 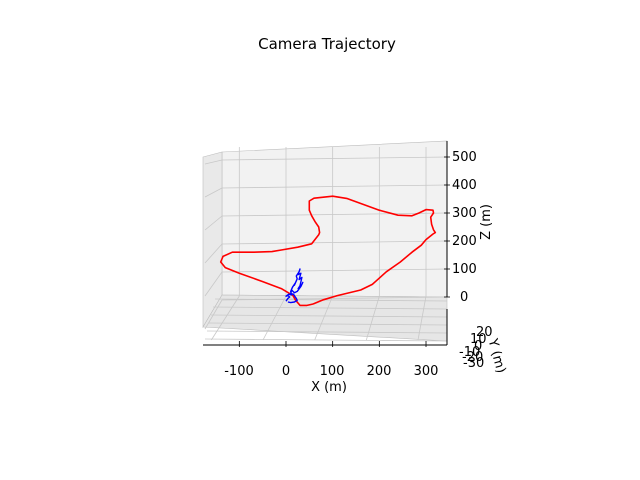 What do you see at coordinates (464, 269) in the screenshot?
I see `z-tick-label: 100` at bounding box center [464, 269].